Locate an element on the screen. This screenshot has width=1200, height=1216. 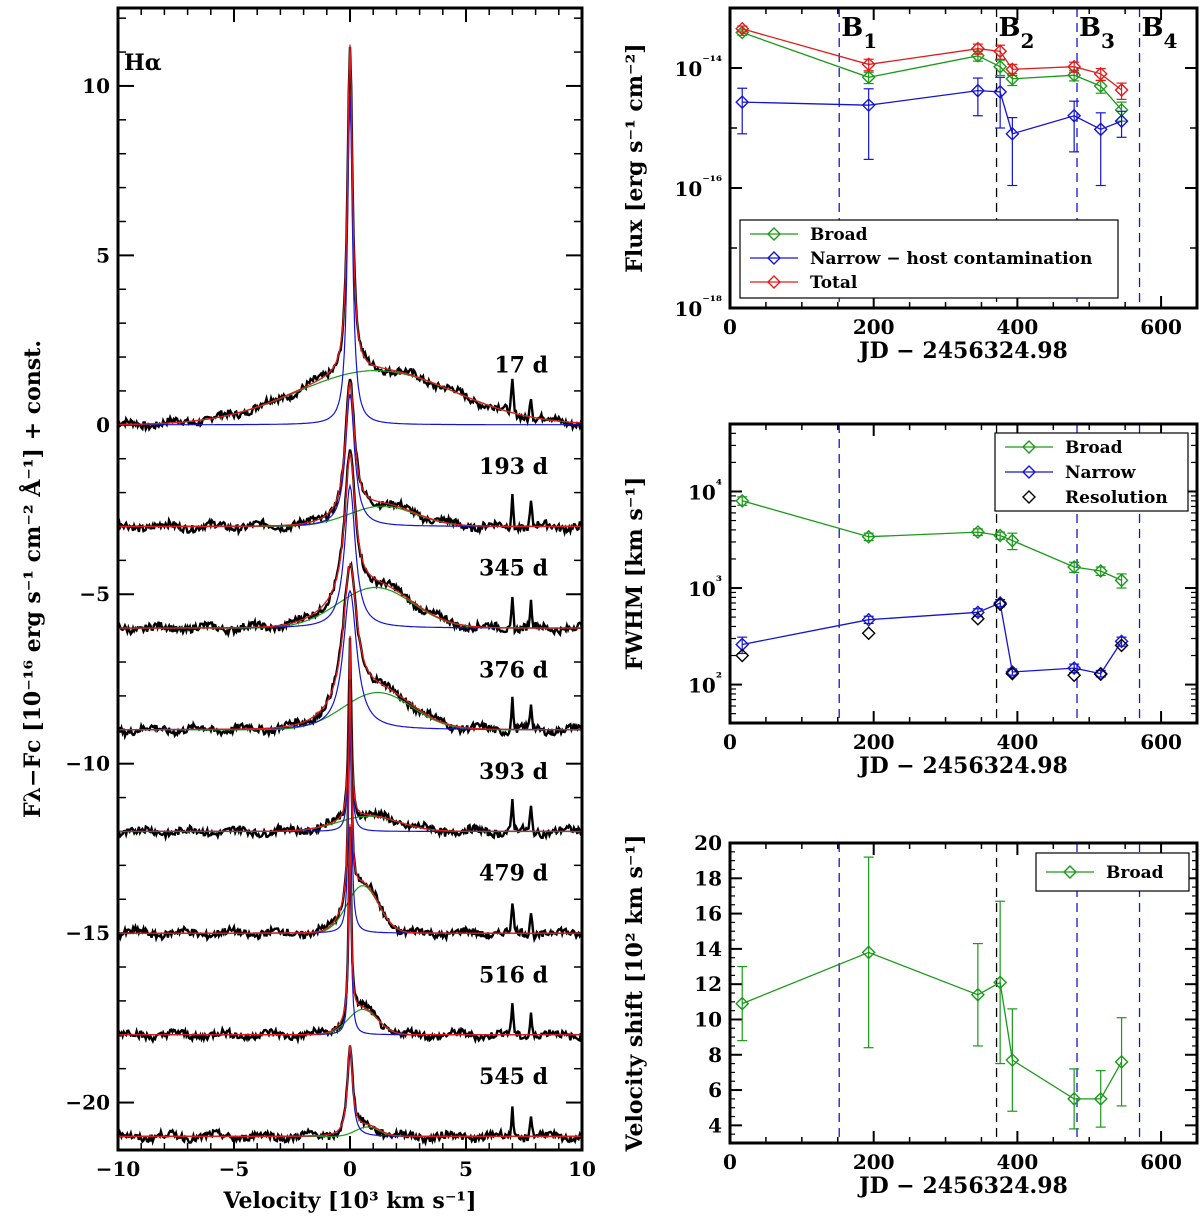
legend: Broad is located at coordinates (1112, 872).